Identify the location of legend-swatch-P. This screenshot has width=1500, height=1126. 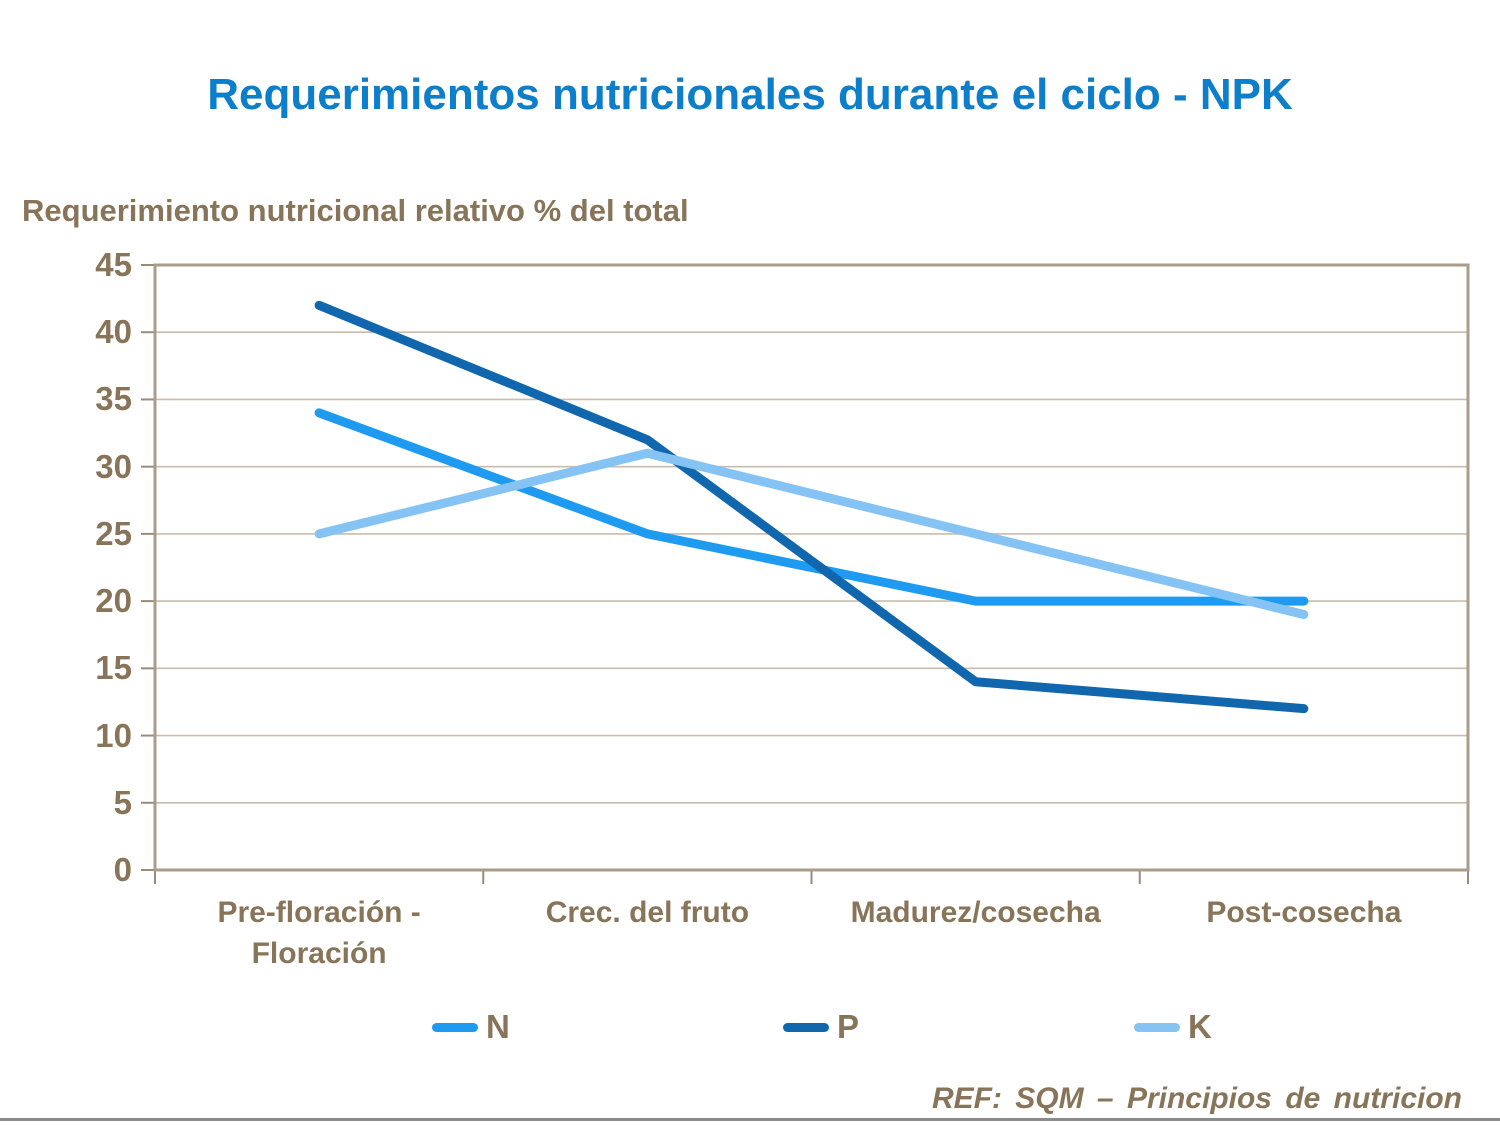
(806, 1027).